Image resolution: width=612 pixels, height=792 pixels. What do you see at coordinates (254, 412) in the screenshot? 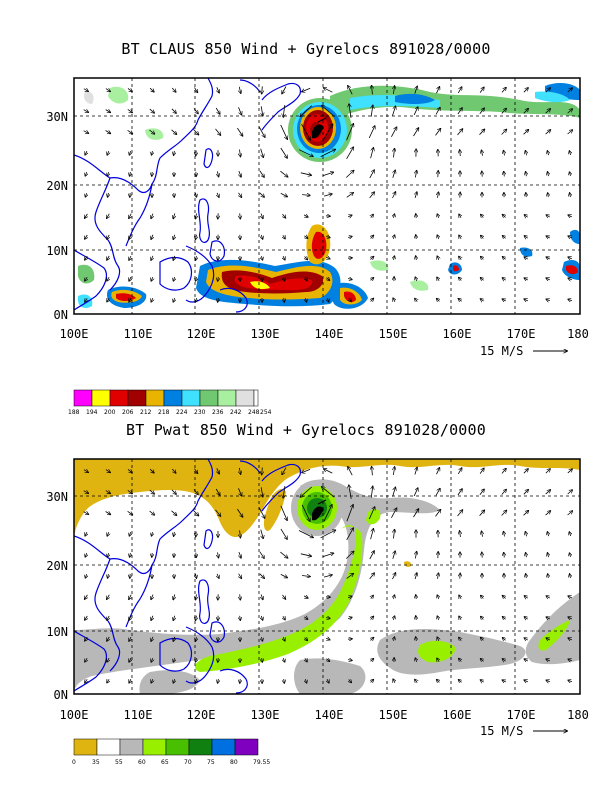
I see `svg-text: 248` at bounding box center [254, 412].